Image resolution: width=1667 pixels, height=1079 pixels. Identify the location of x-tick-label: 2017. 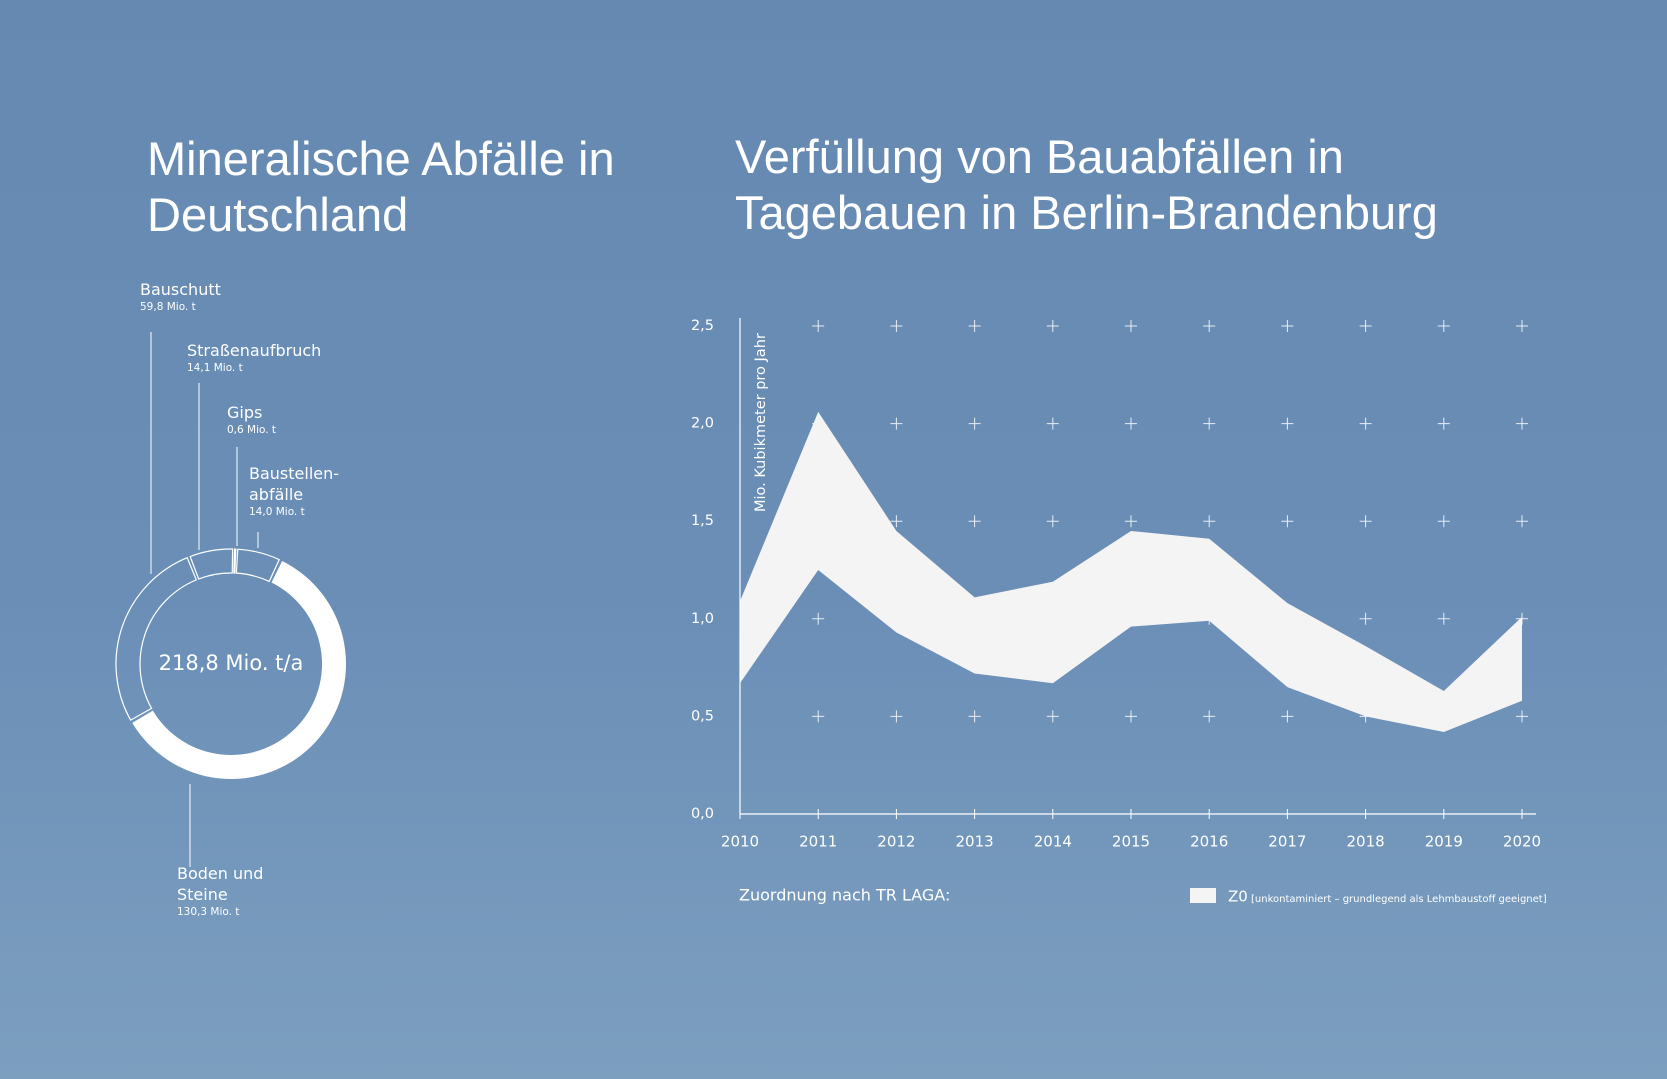
(1287, 842).